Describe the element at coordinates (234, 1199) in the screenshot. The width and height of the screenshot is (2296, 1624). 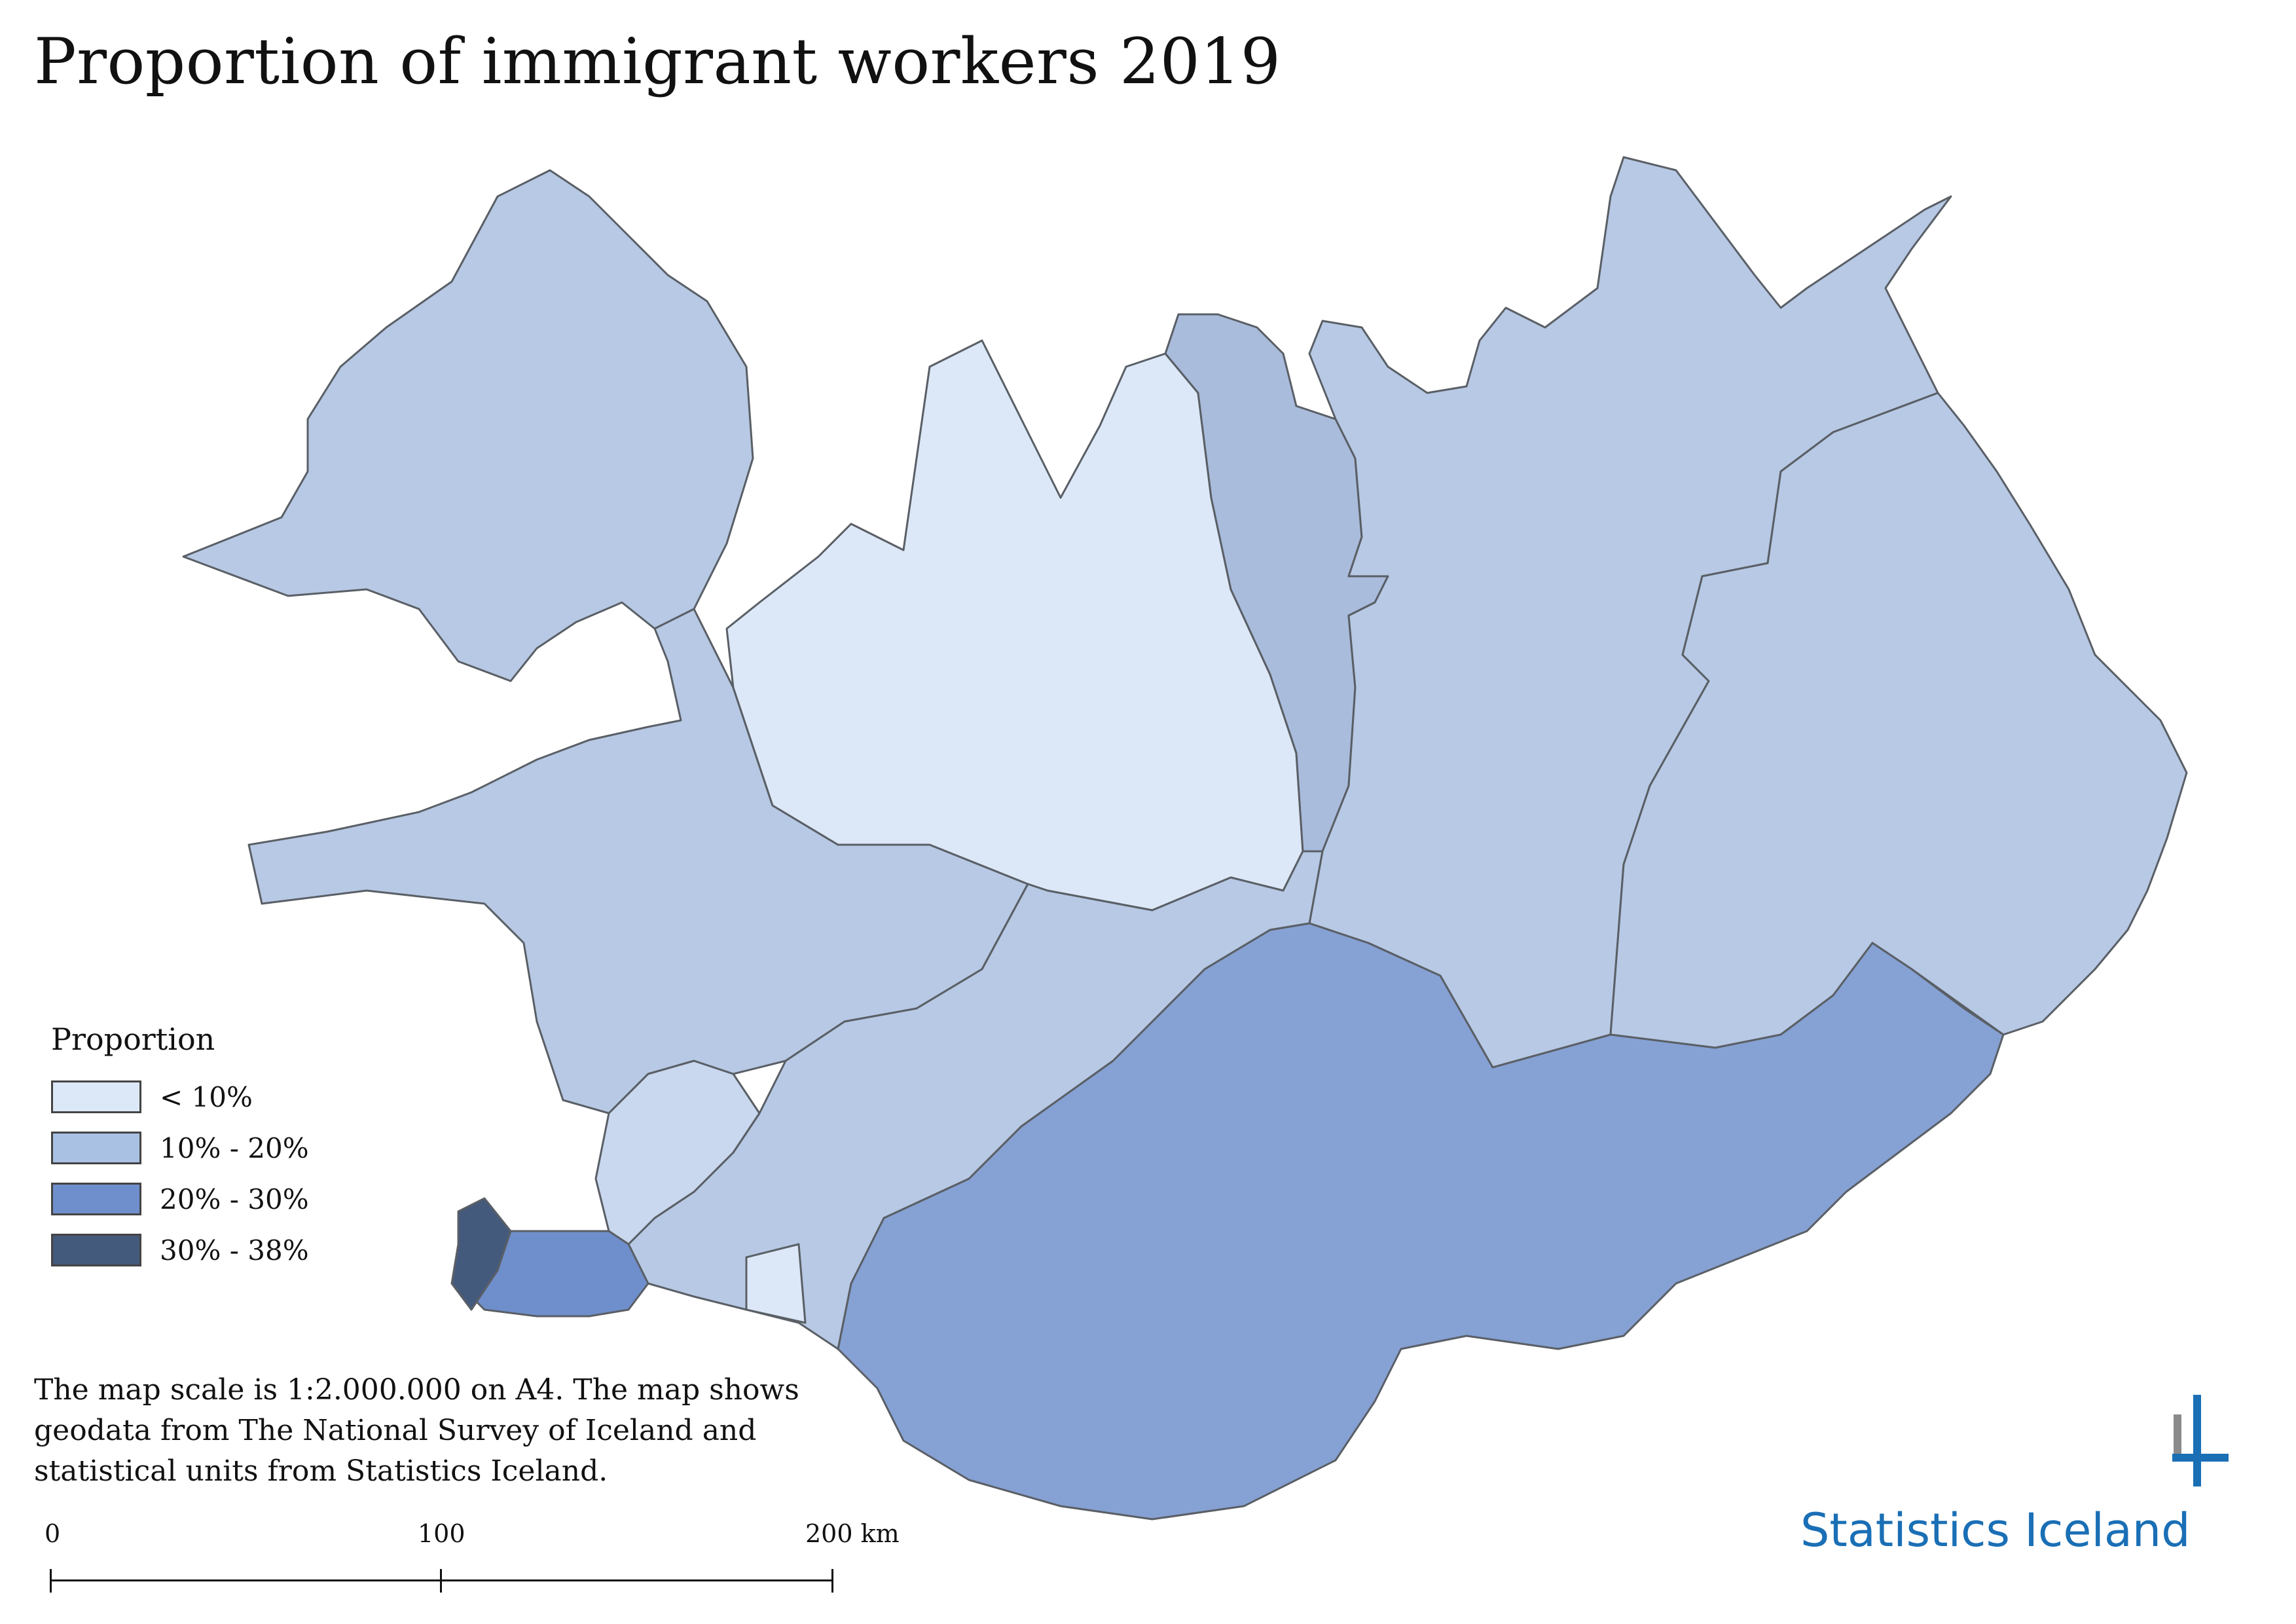
I see `legend-label: 20% - 30%` at that location.